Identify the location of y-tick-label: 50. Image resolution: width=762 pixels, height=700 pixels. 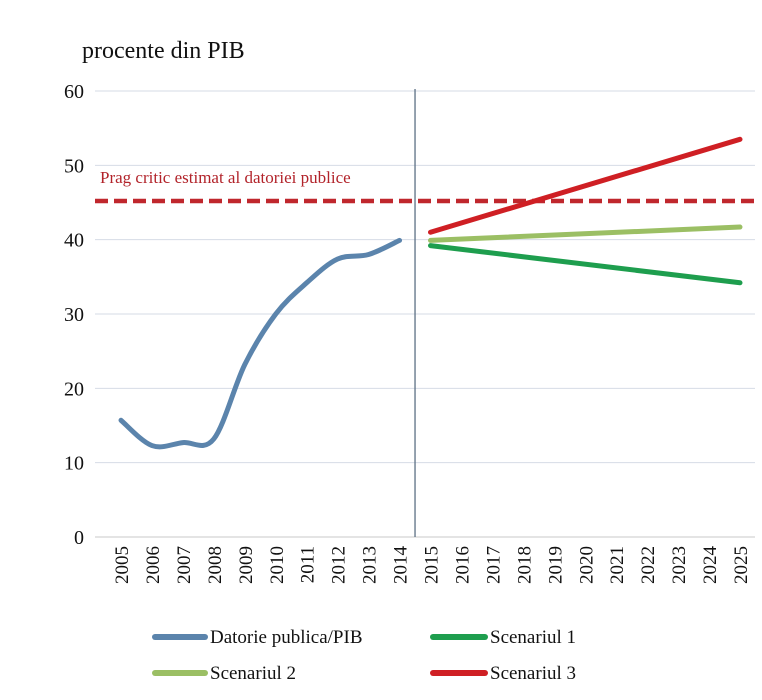
(74, 166).